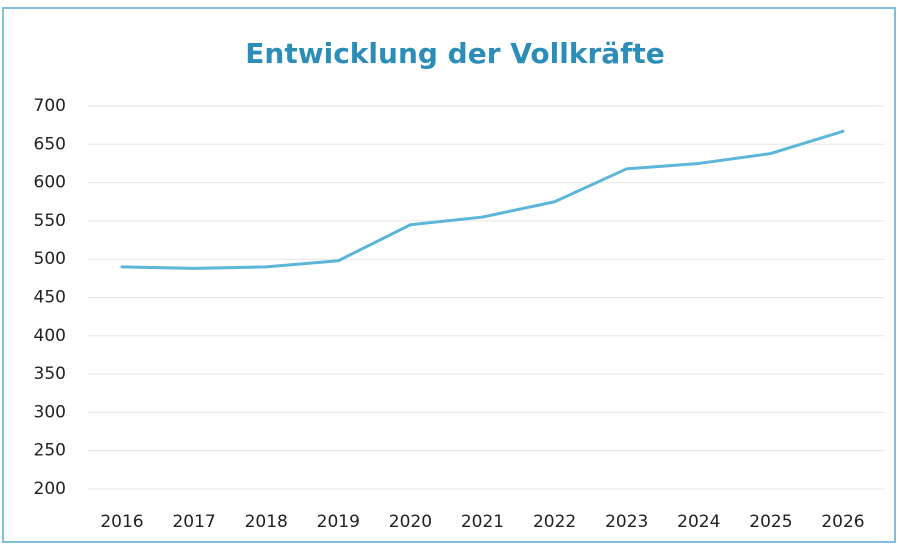 This screenshot has width=899, height=546. Describe the element at coordinates (193, 522) in the screenshot. I see `x-tick-label: 2017` at that location.